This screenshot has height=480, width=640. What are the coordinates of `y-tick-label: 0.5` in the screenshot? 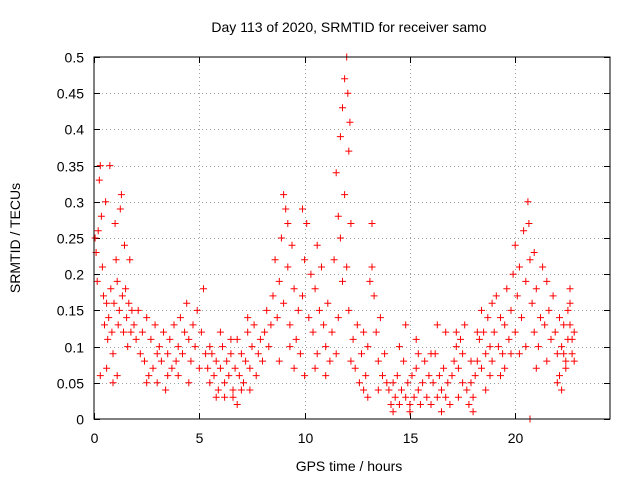 It's located at (75, 58).